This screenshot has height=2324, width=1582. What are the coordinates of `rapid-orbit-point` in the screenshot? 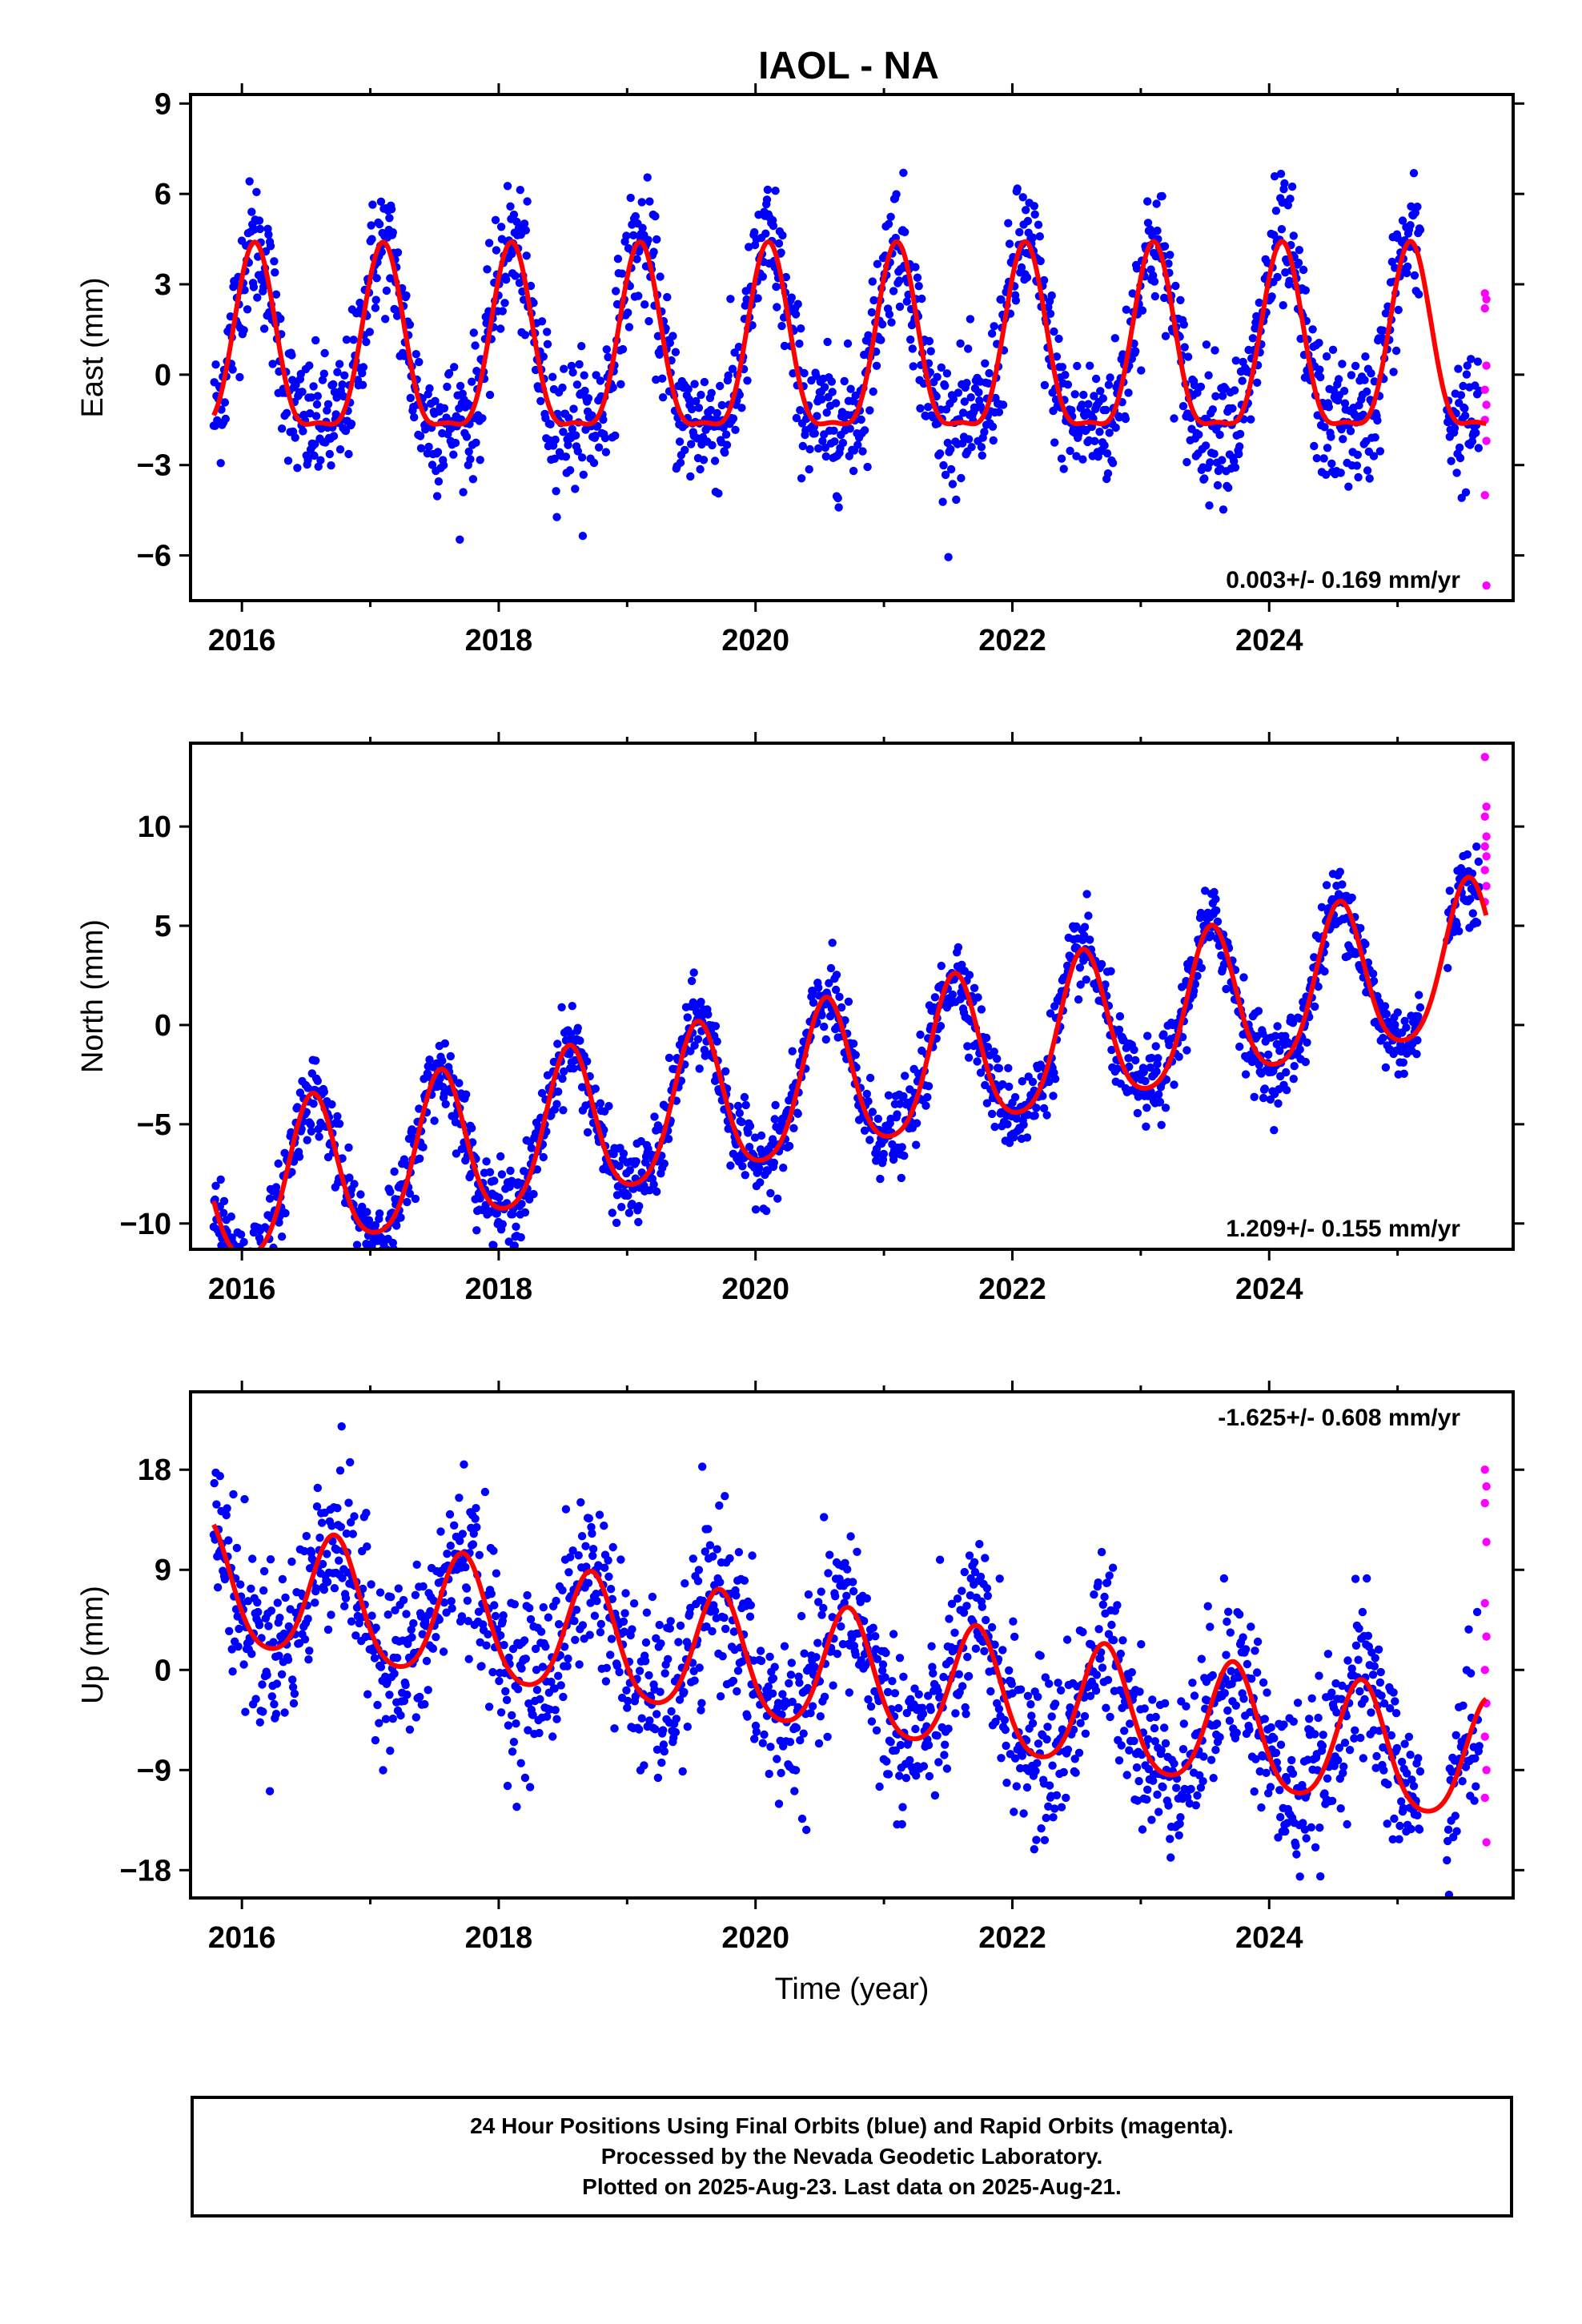 It's located at (1487, 837).